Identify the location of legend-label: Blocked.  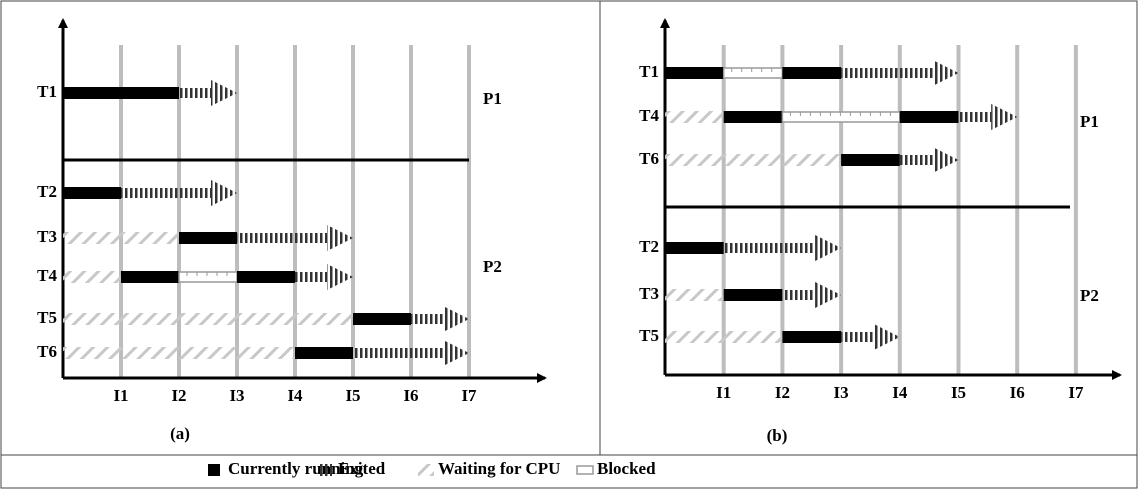
(626, 468).